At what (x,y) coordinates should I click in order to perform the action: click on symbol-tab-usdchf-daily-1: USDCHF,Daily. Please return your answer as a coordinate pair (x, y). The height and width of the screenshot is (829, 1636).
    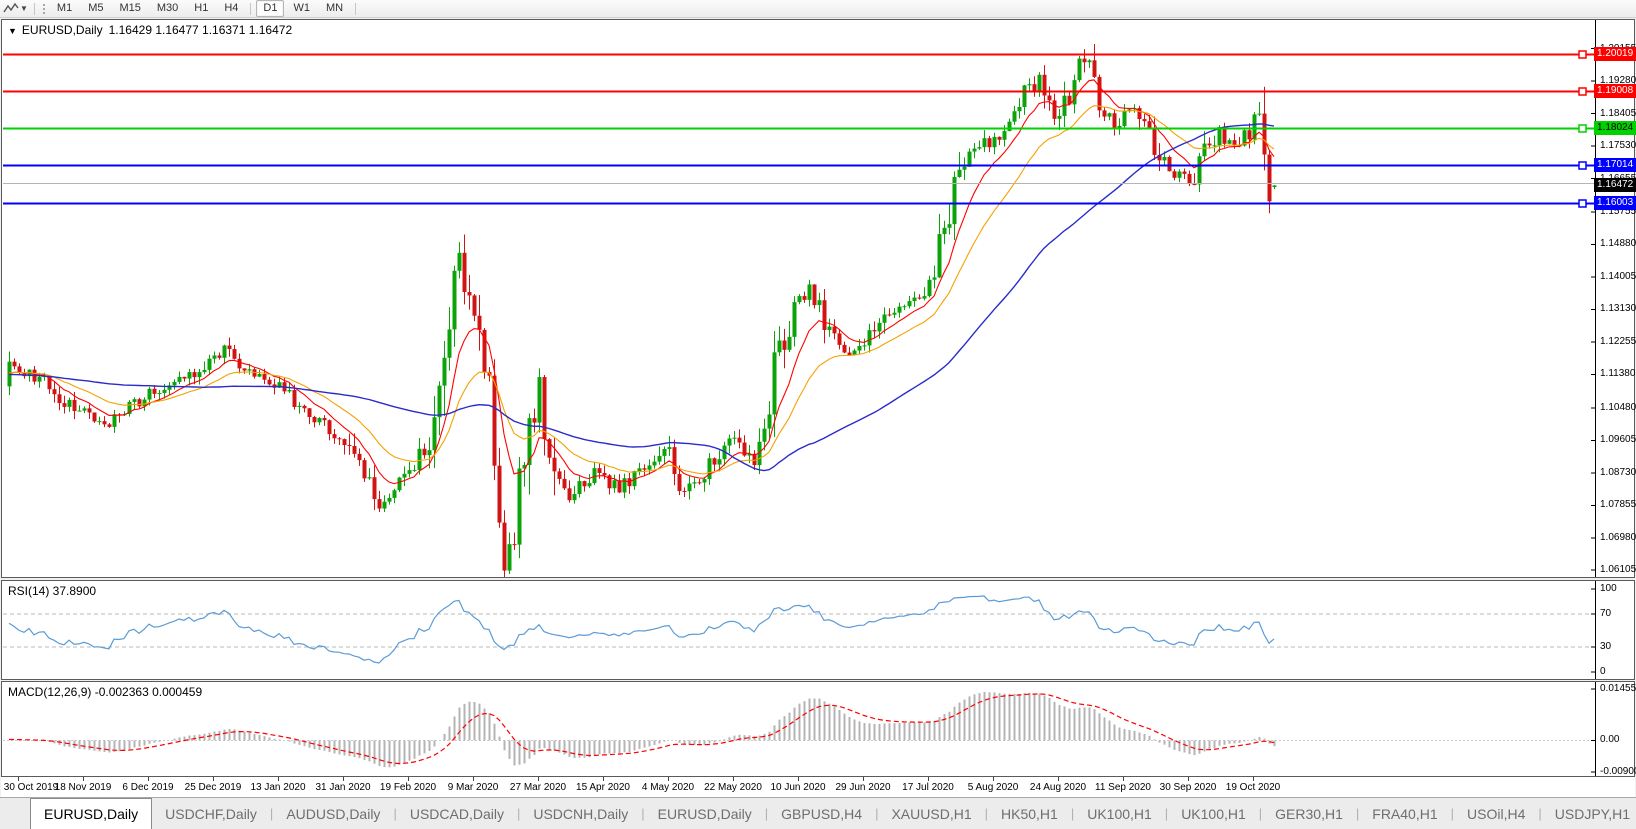
    Looking at the image, I should click on (211, 813).